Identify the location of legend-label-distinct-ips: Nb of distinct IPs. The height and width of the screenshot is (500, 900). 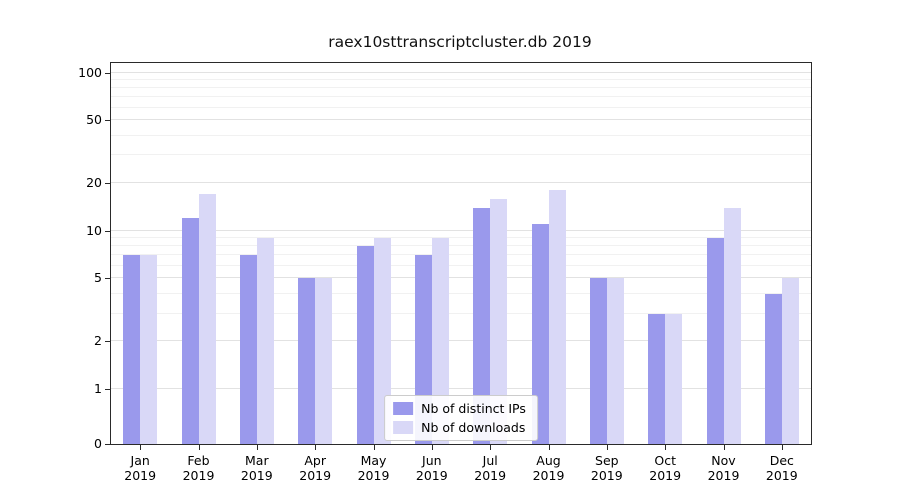
(473, 408).